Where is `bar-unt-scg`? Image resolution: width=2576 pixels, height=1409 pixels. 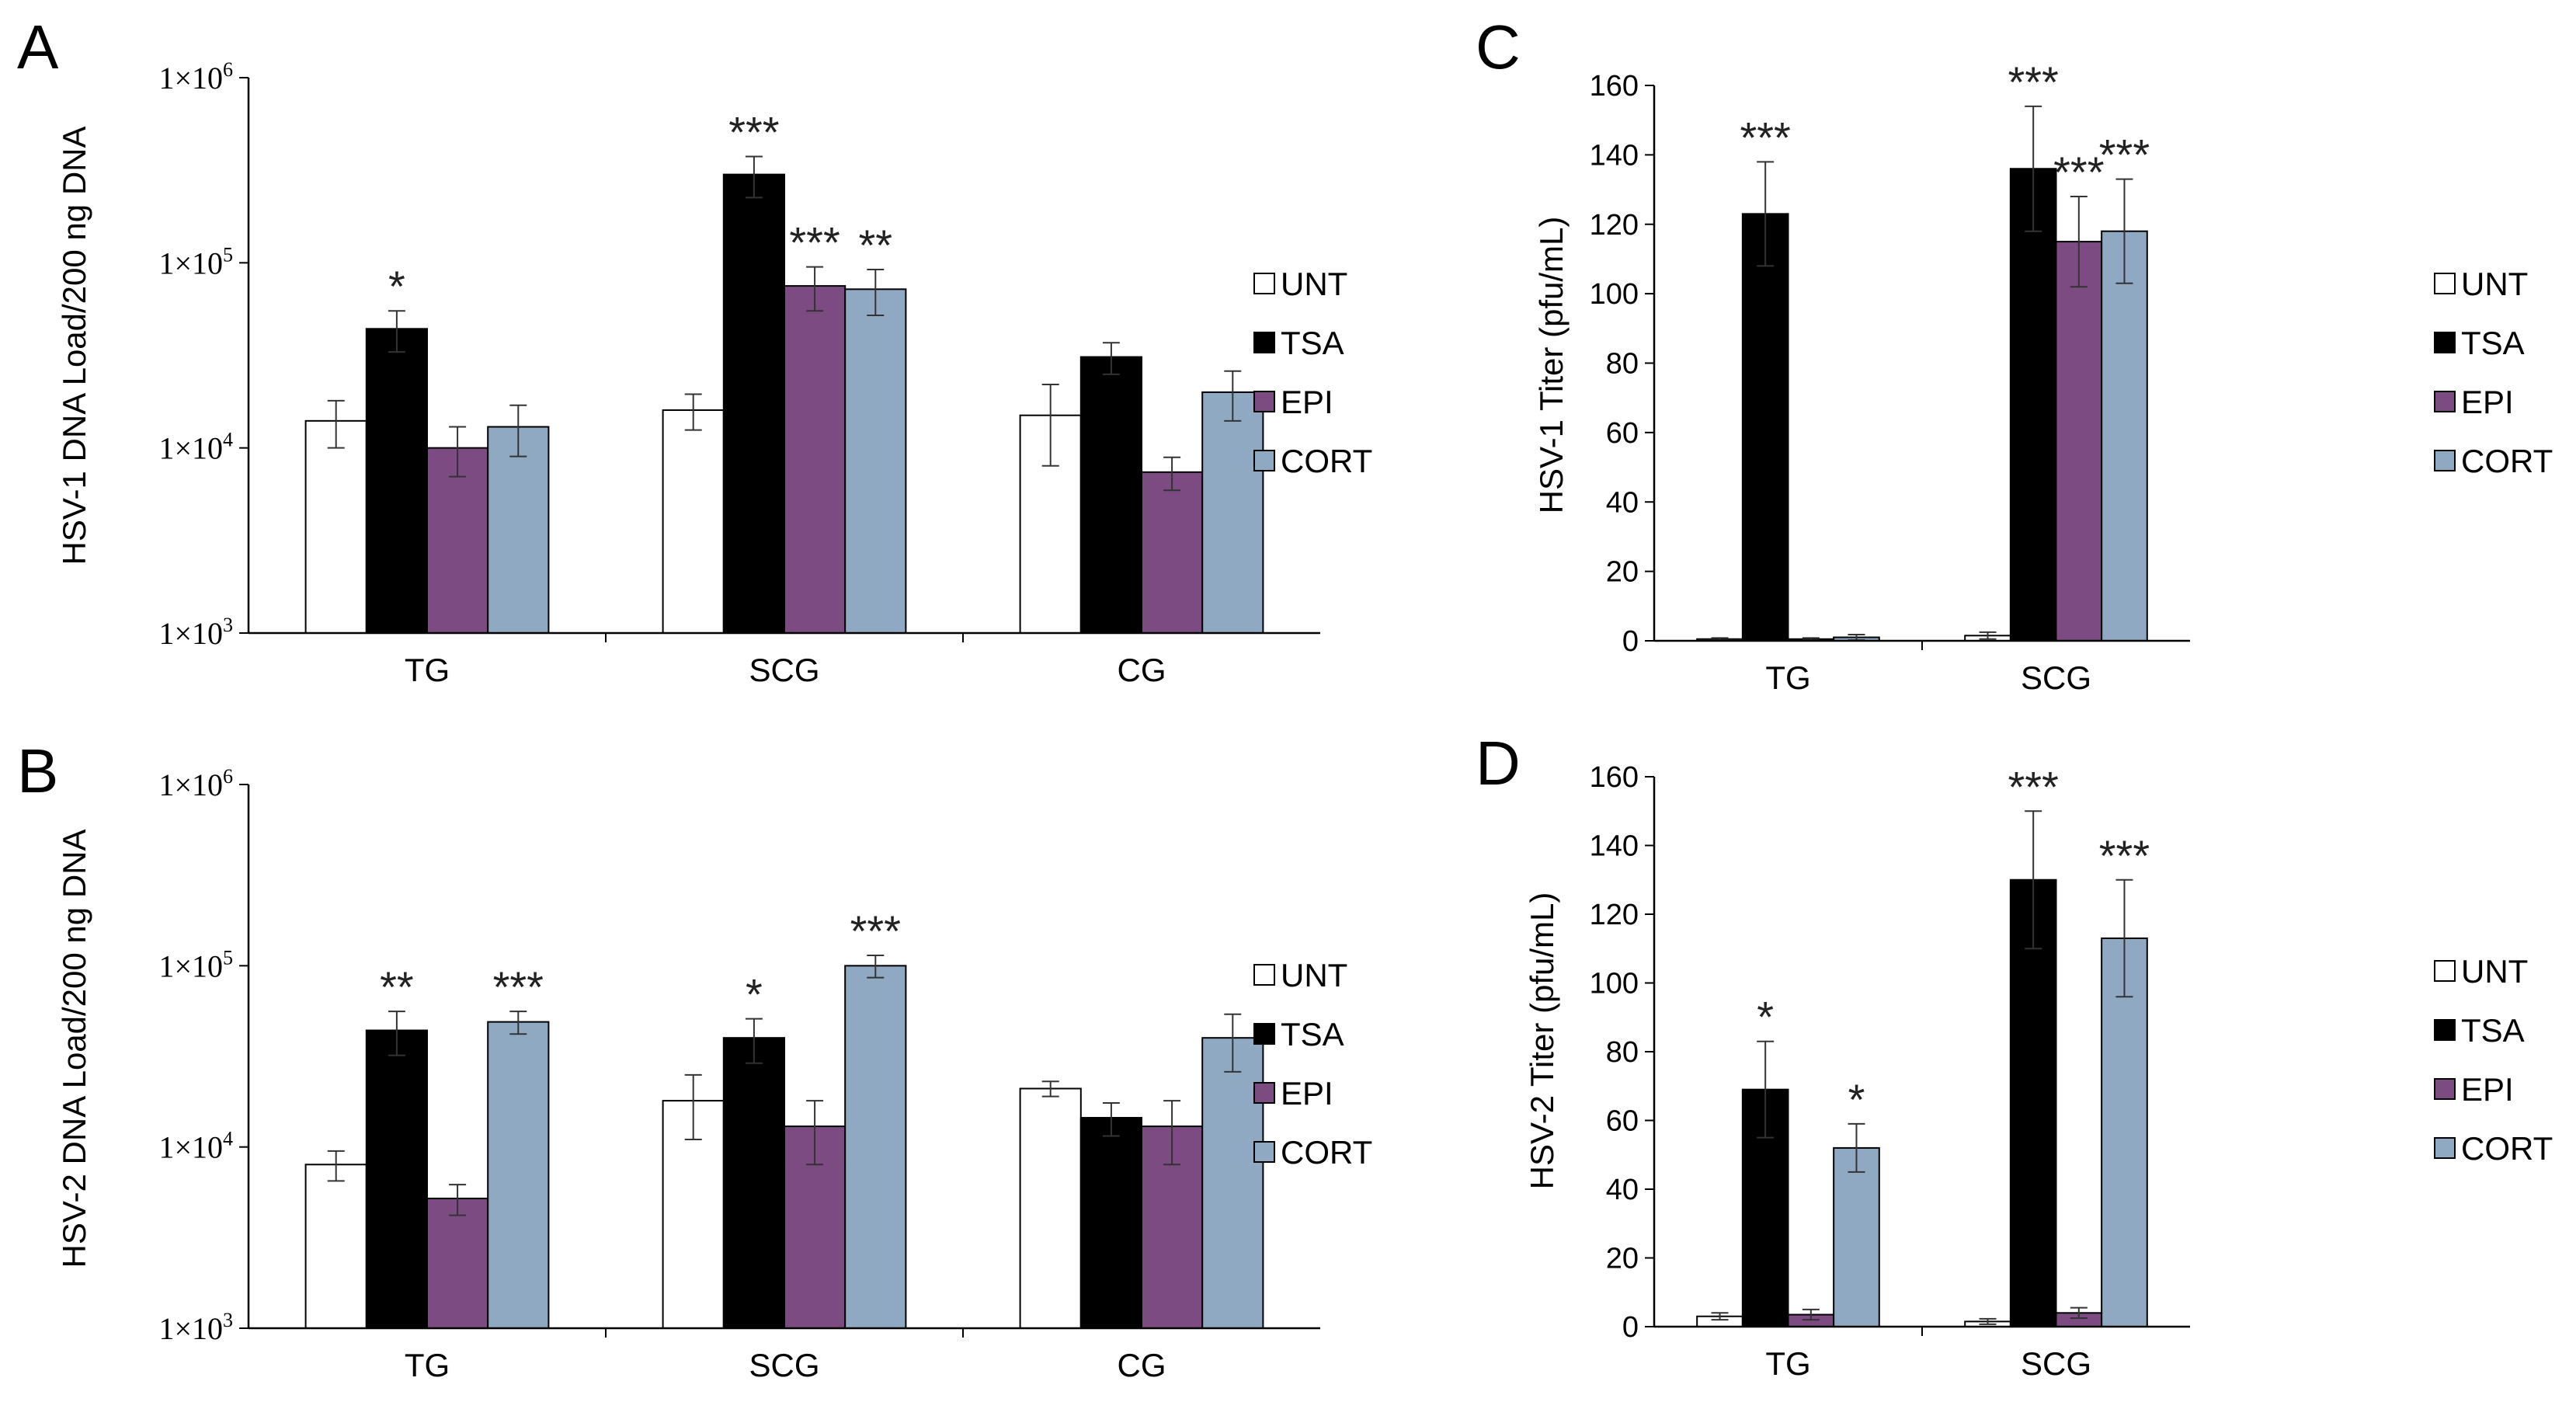
bar-unt-scg is located at coordinates (693, 521).